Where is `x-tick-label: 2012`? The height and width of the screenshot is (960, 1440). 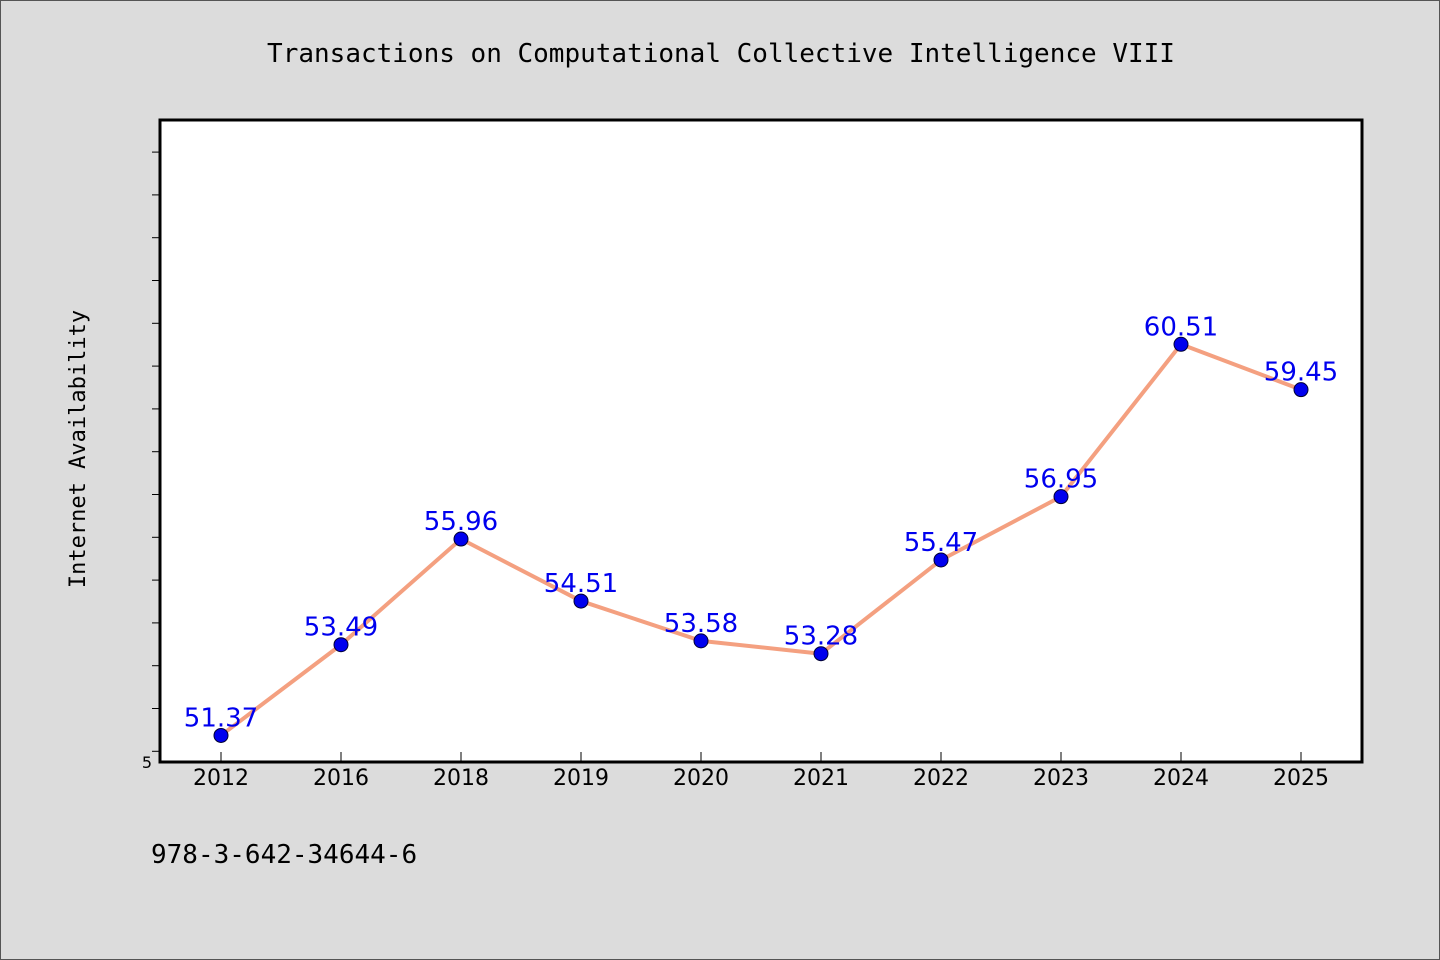 x-tick-label: 2012 is located at coordinates (221, 778).